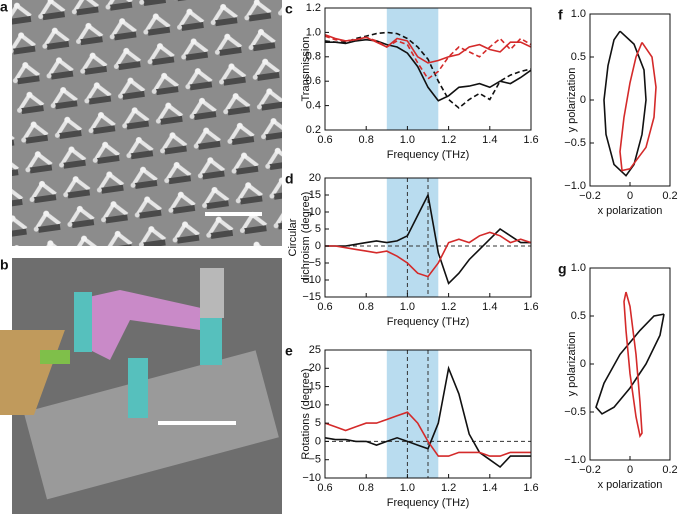  I want to click on panel-label: e, so click(289, 351).